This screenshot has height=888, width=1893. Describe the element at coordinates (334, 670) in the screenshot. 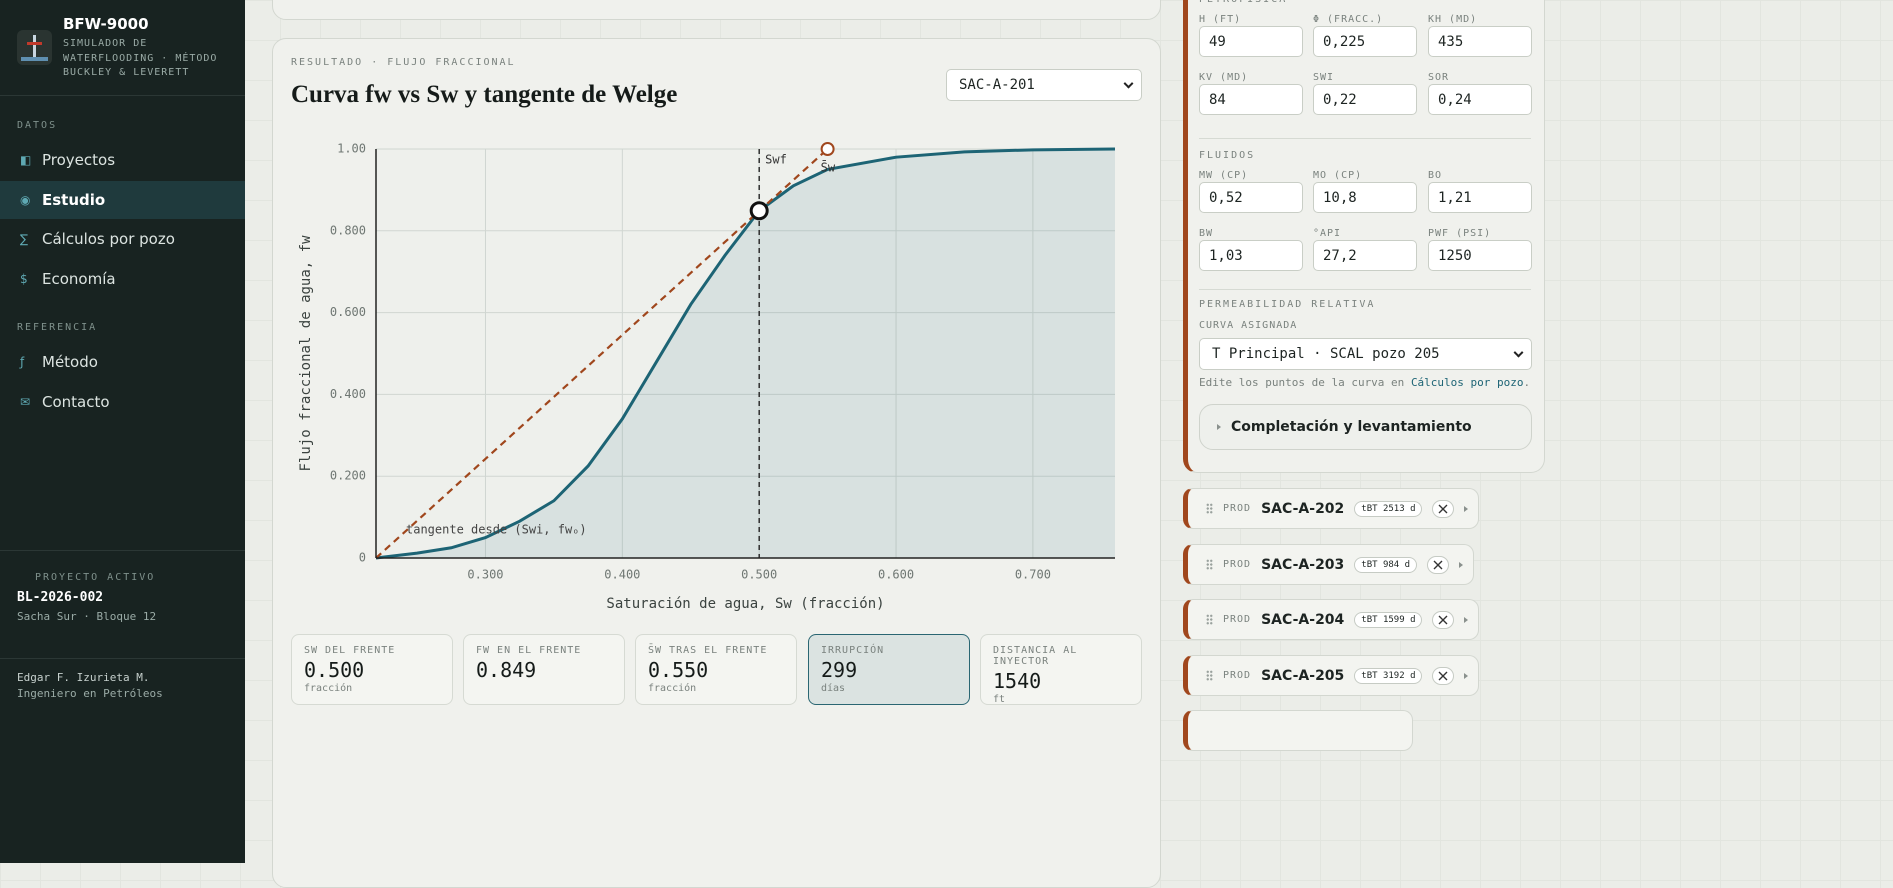

I see `metric-value: 0.500` at that location.